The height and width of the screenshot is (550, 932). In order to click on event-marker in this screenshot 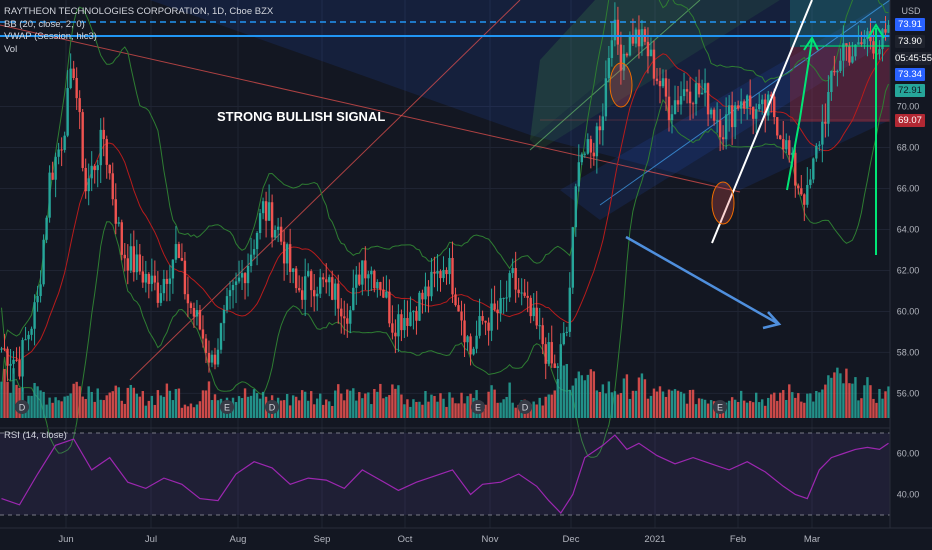, I will do `click(525, 407)`.